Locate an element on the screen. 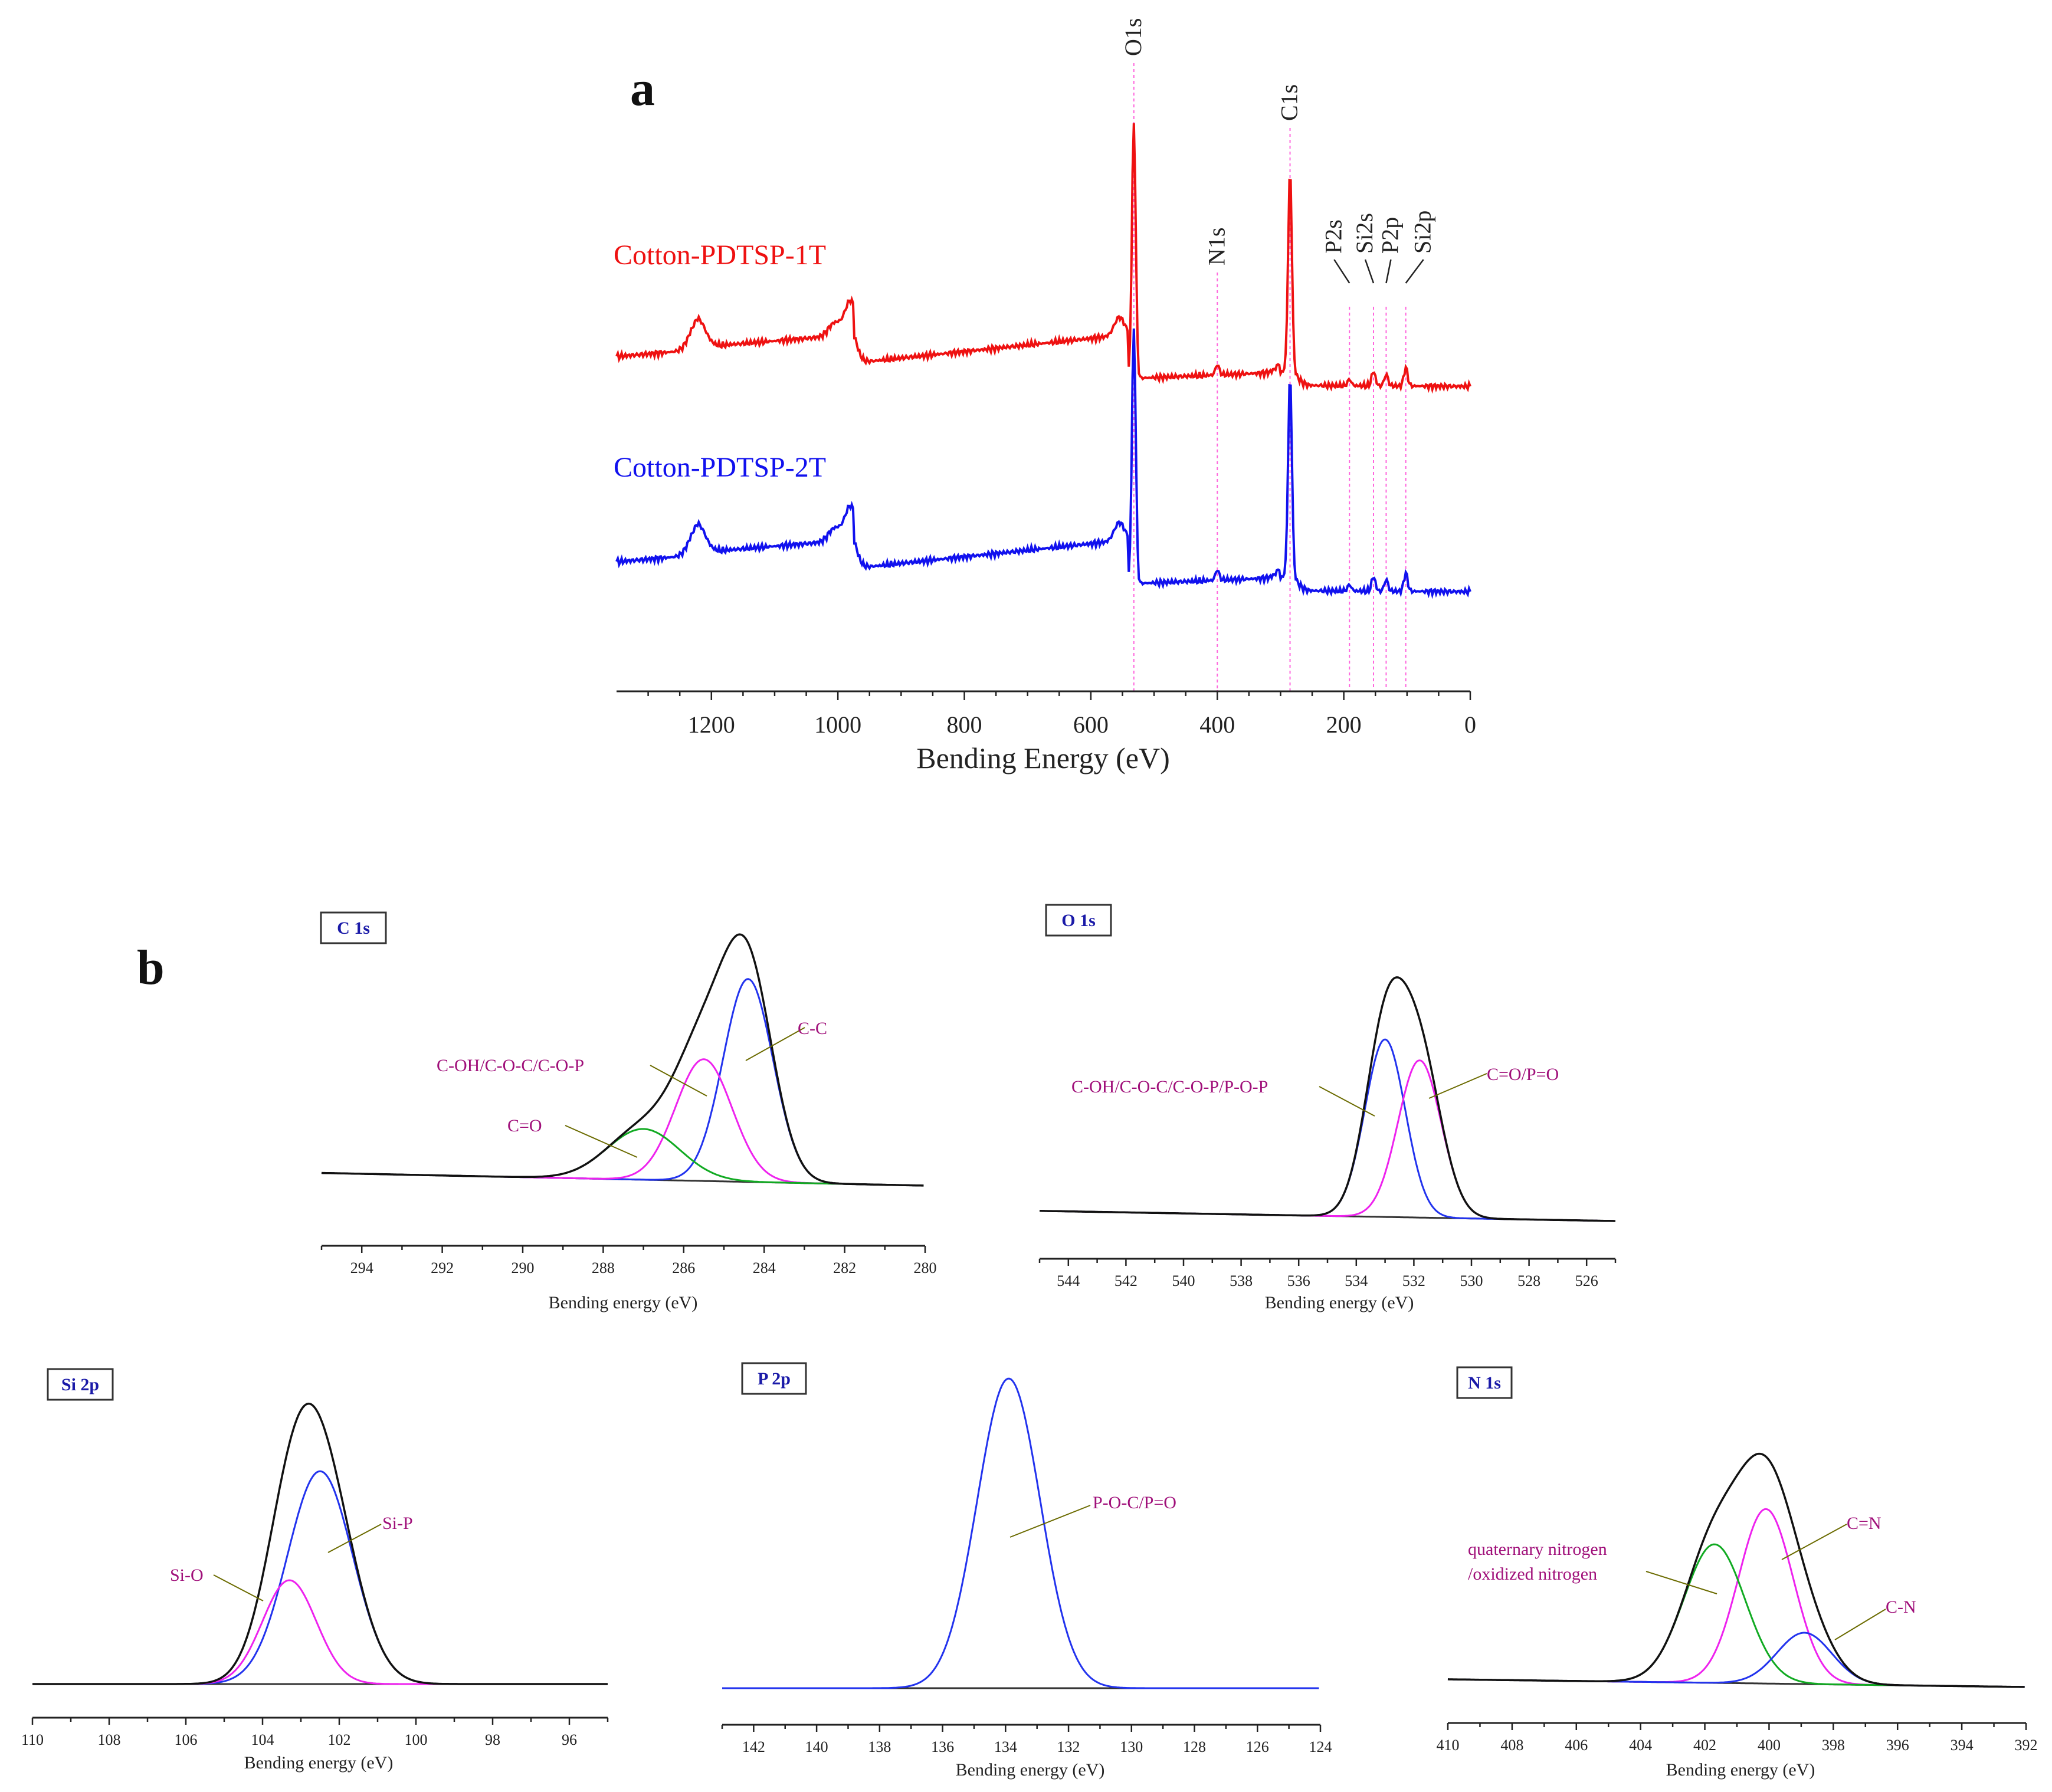 The height and width of the screenshot is (1792, 2052). c1s-tick-label: 282 is located at coordinates (844, 1267).